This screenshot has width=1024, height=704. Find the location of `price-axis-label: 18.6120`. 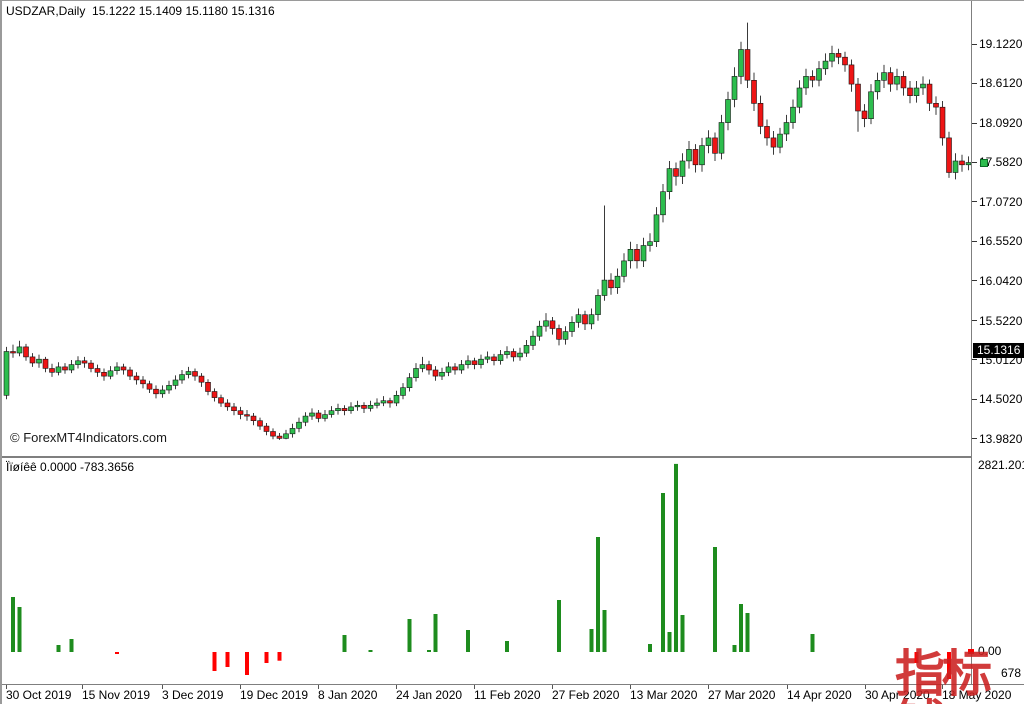

price-axis-label: 18.6120 is located at coordinates (1001, 83).